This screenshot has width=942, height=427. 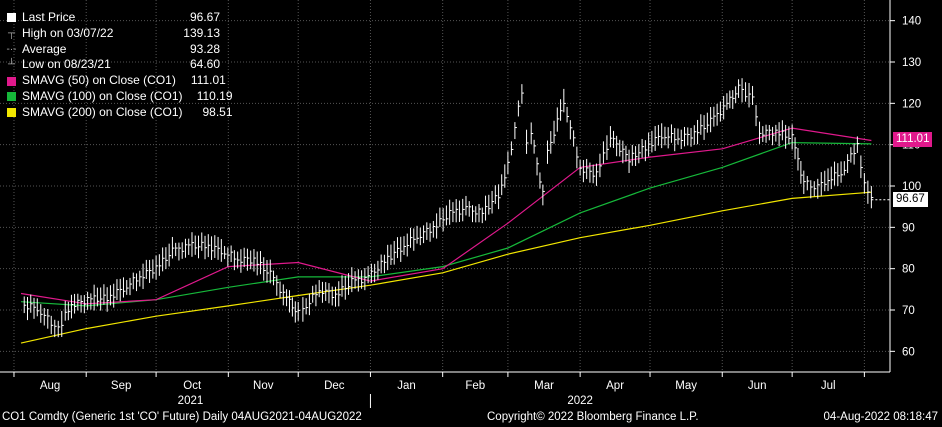 I want to click on x-tick-label: Jun, so click(x=757, y=386).